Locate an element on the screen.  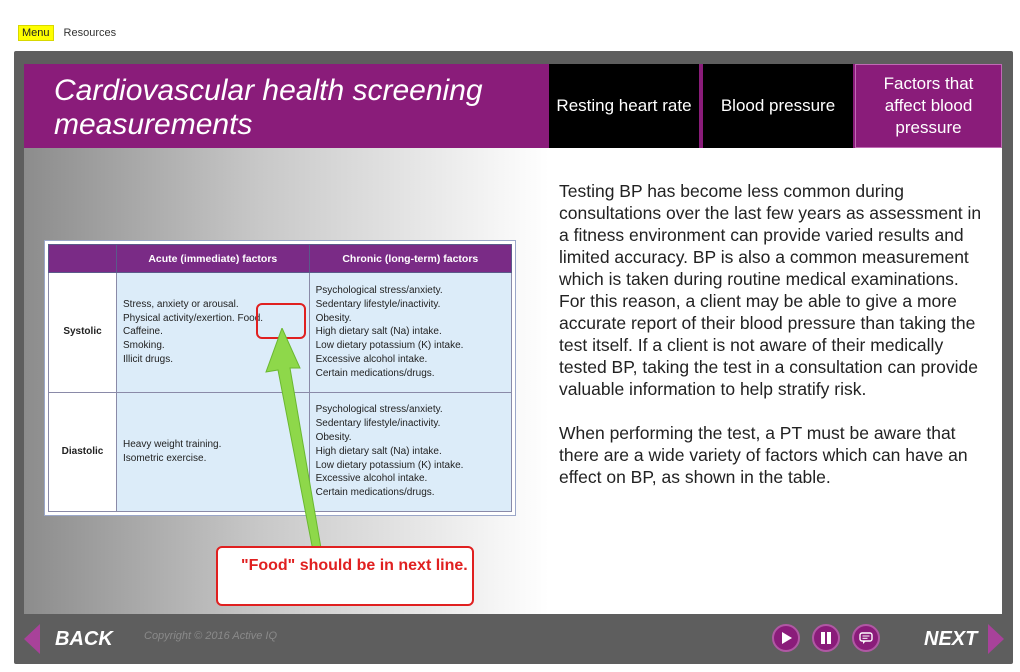
resources-link: Resources is located at coordinates (90, 33).